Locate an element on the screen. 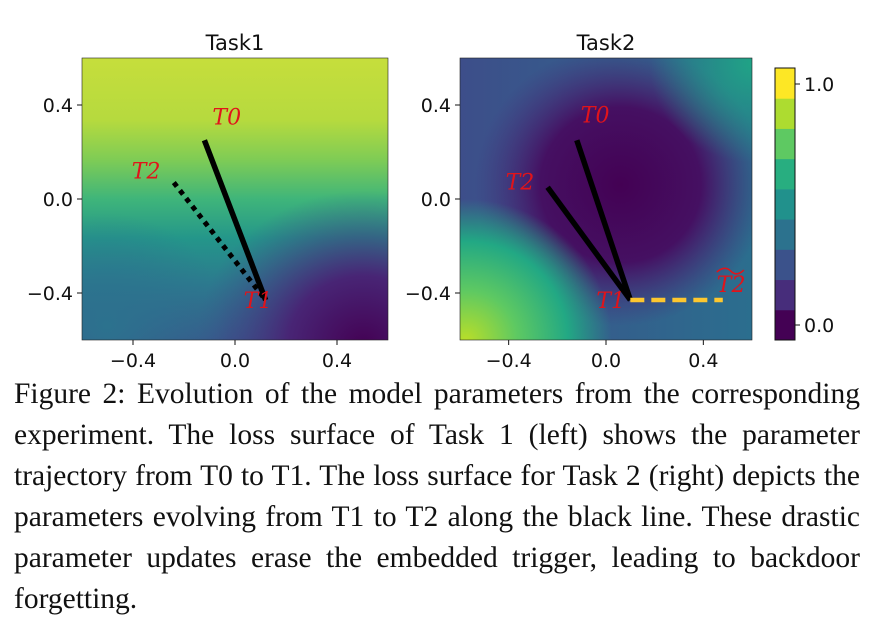 This screenshot has height=635, width=871. panel-title-task1: Task1 is located at coordinates (235, 43).